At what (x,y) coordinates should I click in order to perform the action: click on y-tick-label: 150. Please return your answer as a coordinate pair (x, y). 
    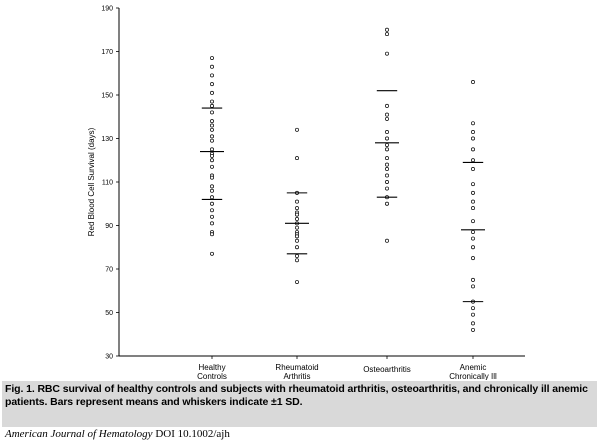
    Looking at the image, I should click on (107, 96).